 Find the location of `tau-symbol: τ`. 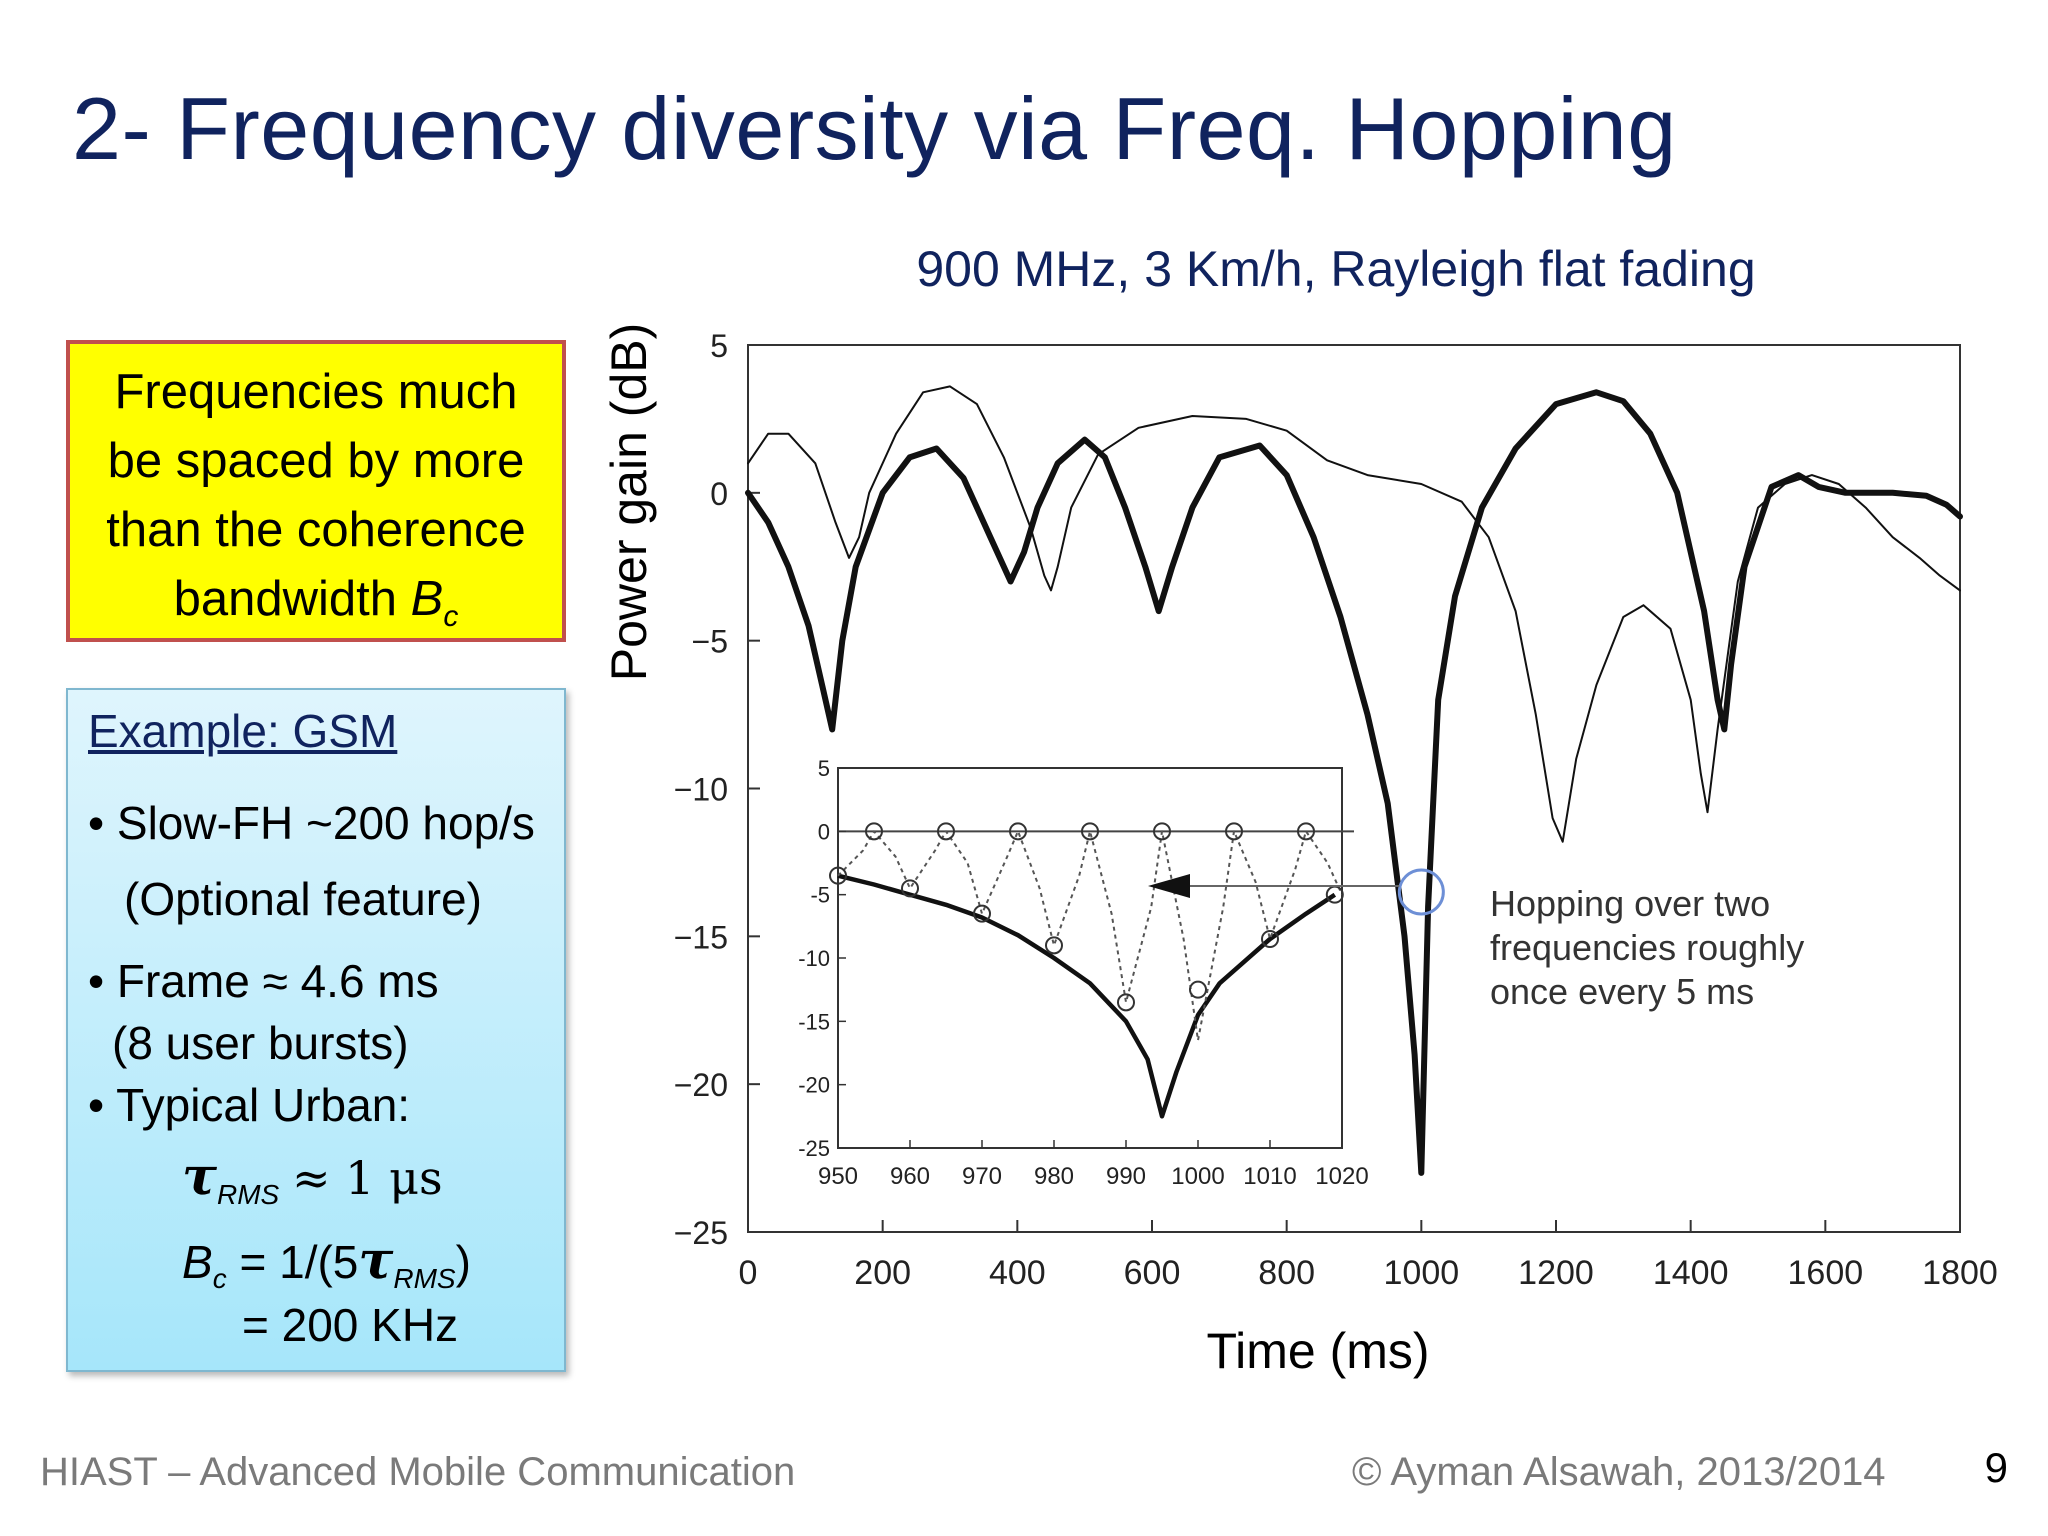

tau-symbol: τ is located at coordinates (199, 1176).